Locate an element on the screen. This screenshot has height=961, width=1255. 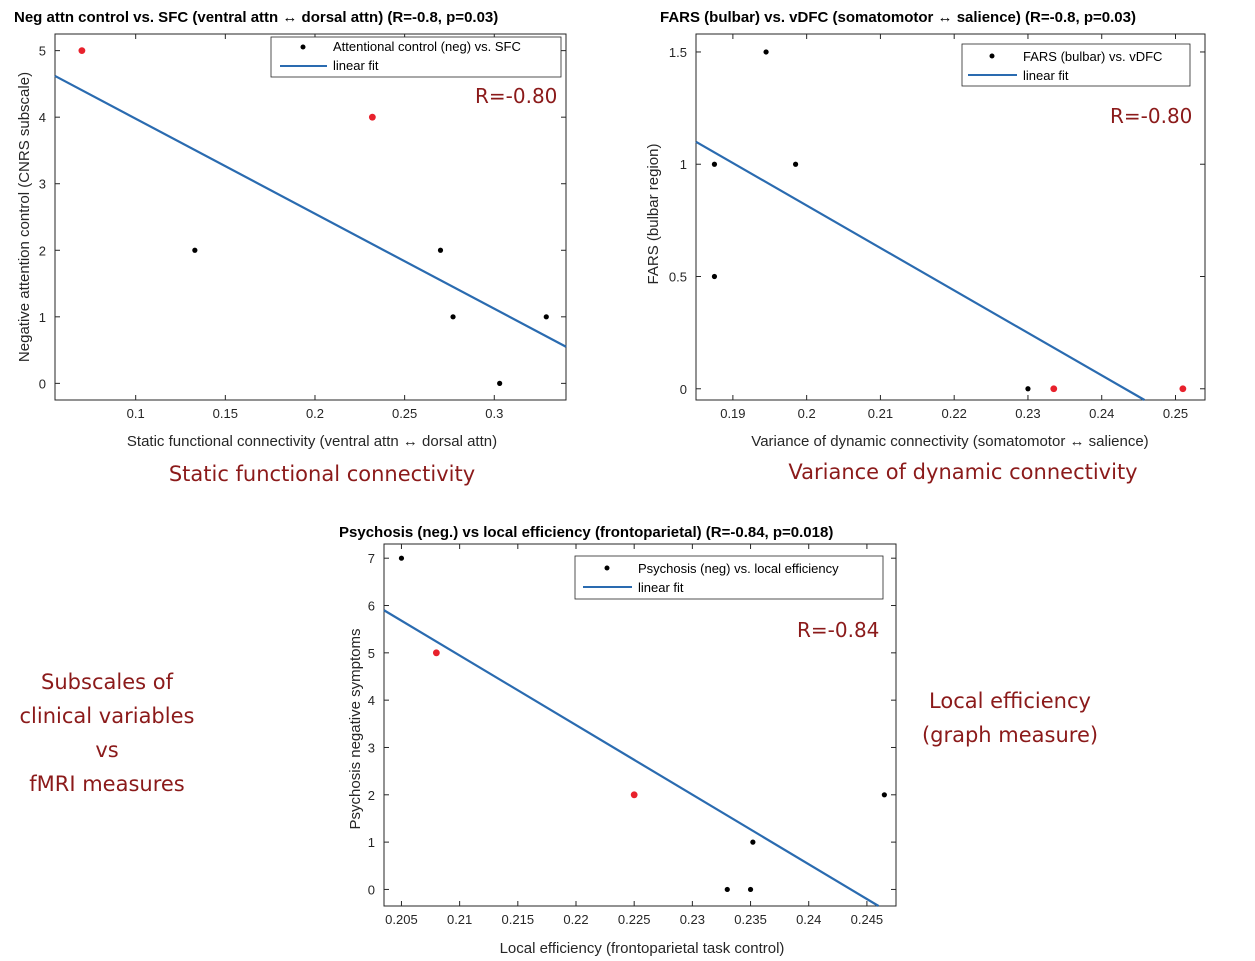
y-axis-label: Psychosis negative symptoms is located at coordinates (355, 729).